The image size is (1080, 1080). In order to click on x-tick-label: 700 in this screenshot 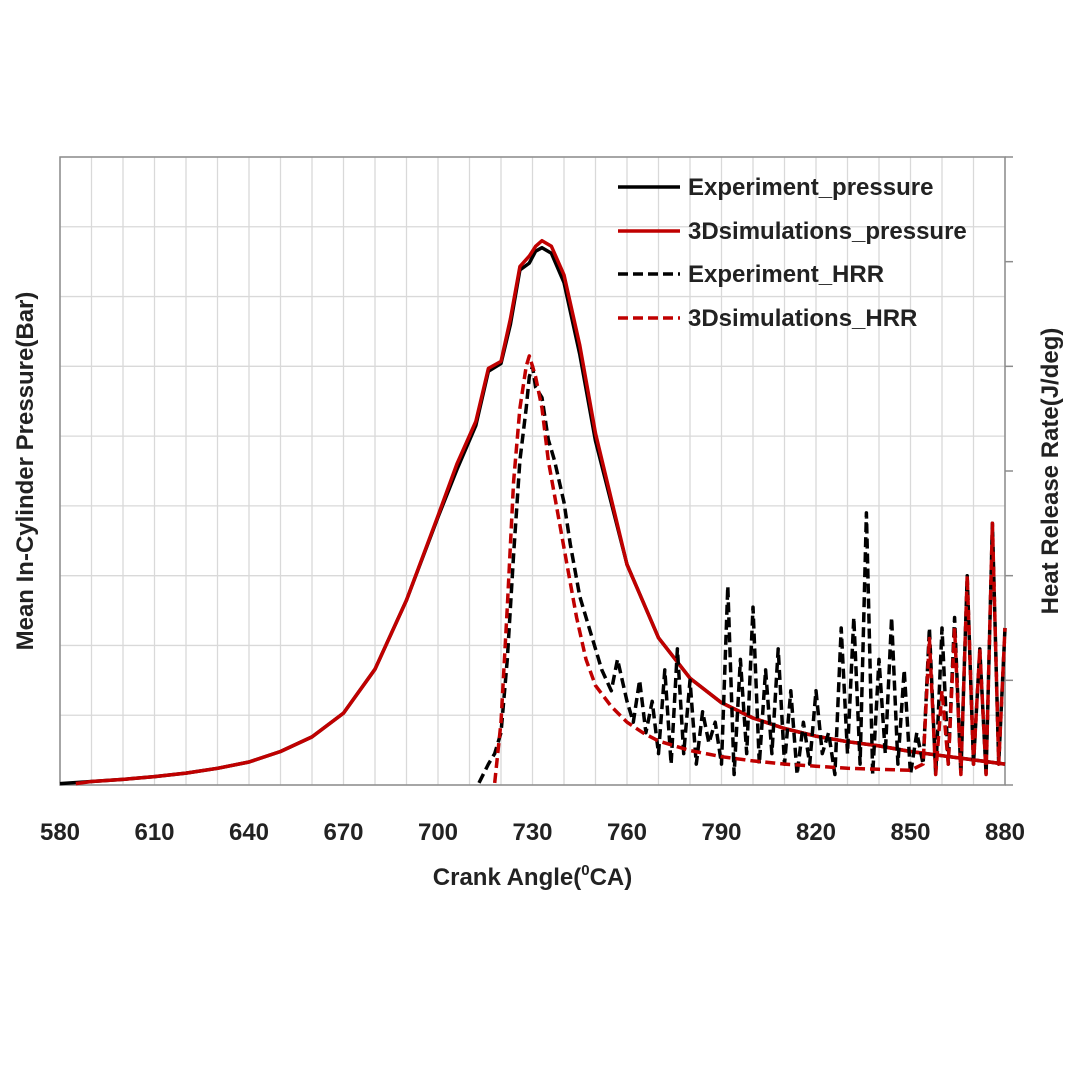, I will do `click(438, 832)`.